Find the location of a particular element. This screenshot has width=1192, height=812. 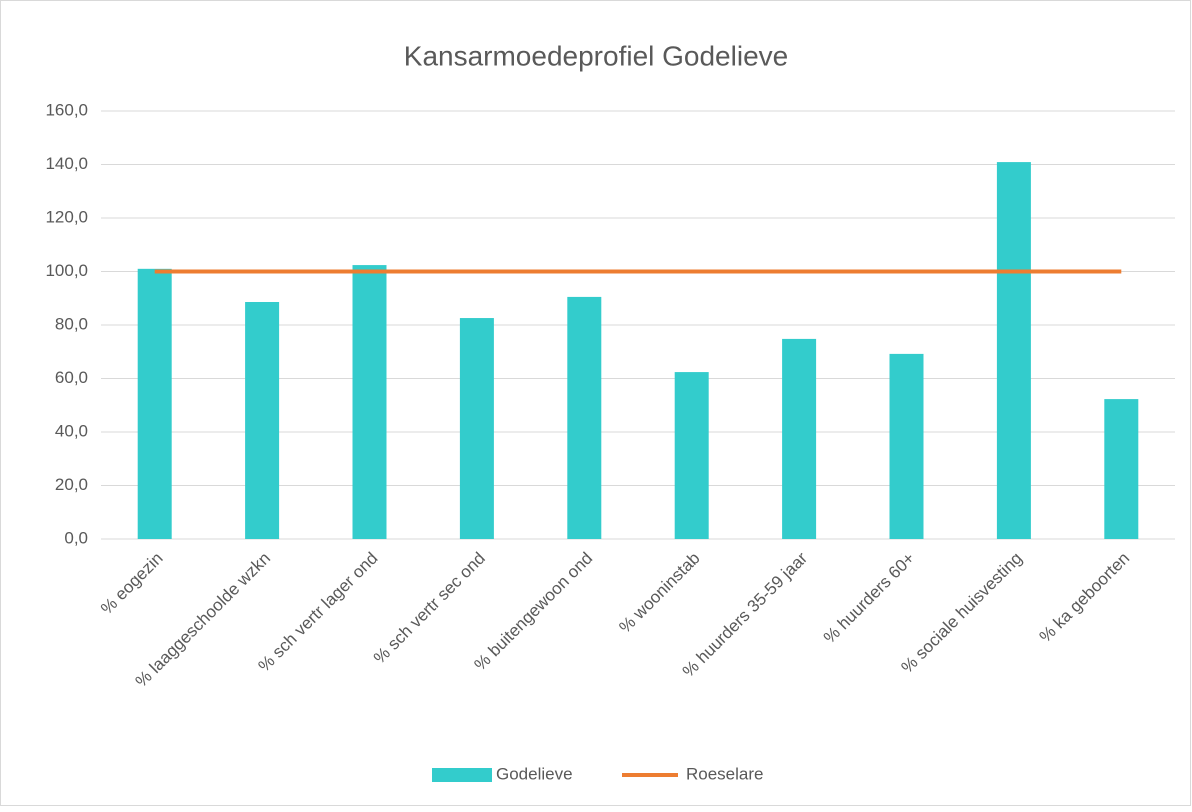

y-tick-label: 40,0 is located at coordinates (71, 430).